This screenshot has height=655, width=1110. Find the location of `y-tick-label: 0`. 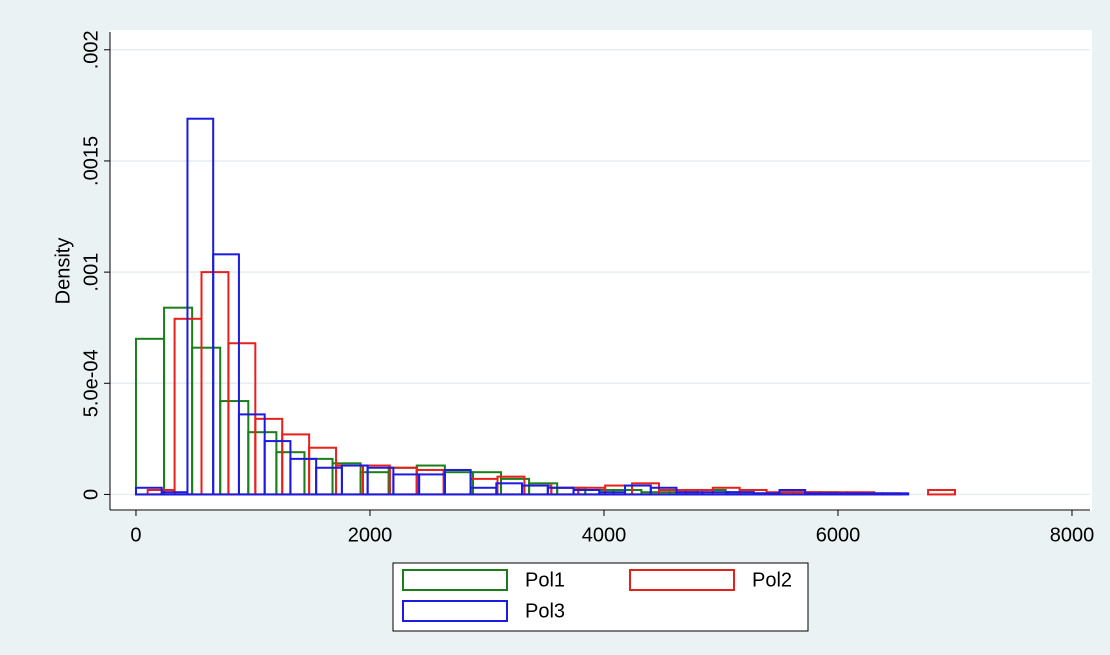

y-tick-label: 0 is located at coordinates (91, 494).